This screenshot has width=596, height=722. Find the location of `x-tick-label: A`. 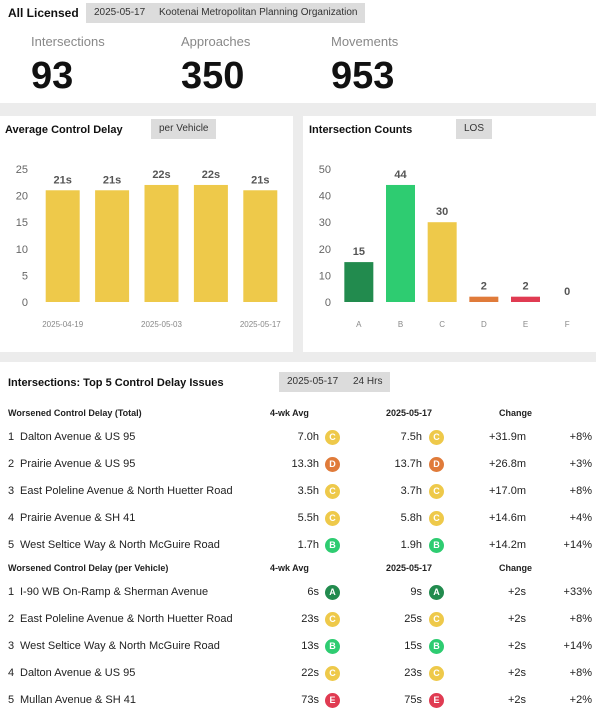

x-tick-label: A is located at coordinates (359, 324).